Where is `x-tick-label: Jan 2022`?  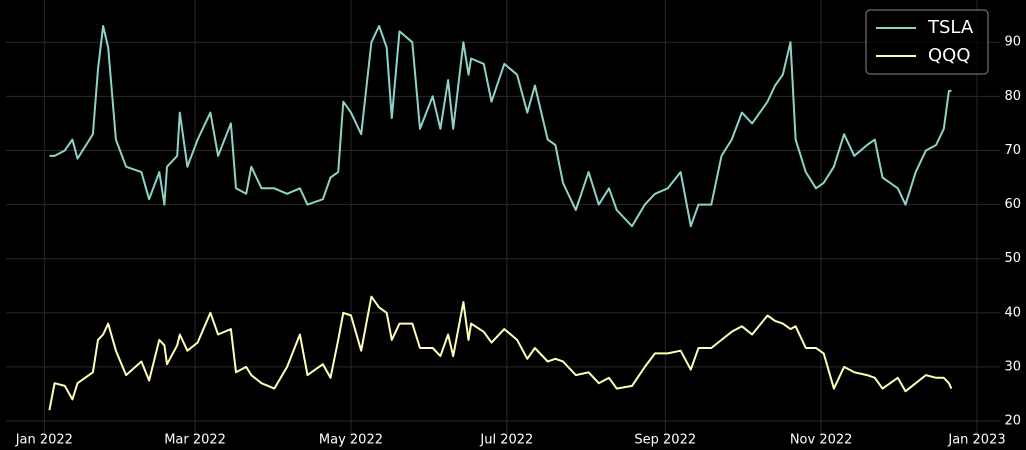 x-tick-label: Jan 2022 is located at coordinates (44, 440).